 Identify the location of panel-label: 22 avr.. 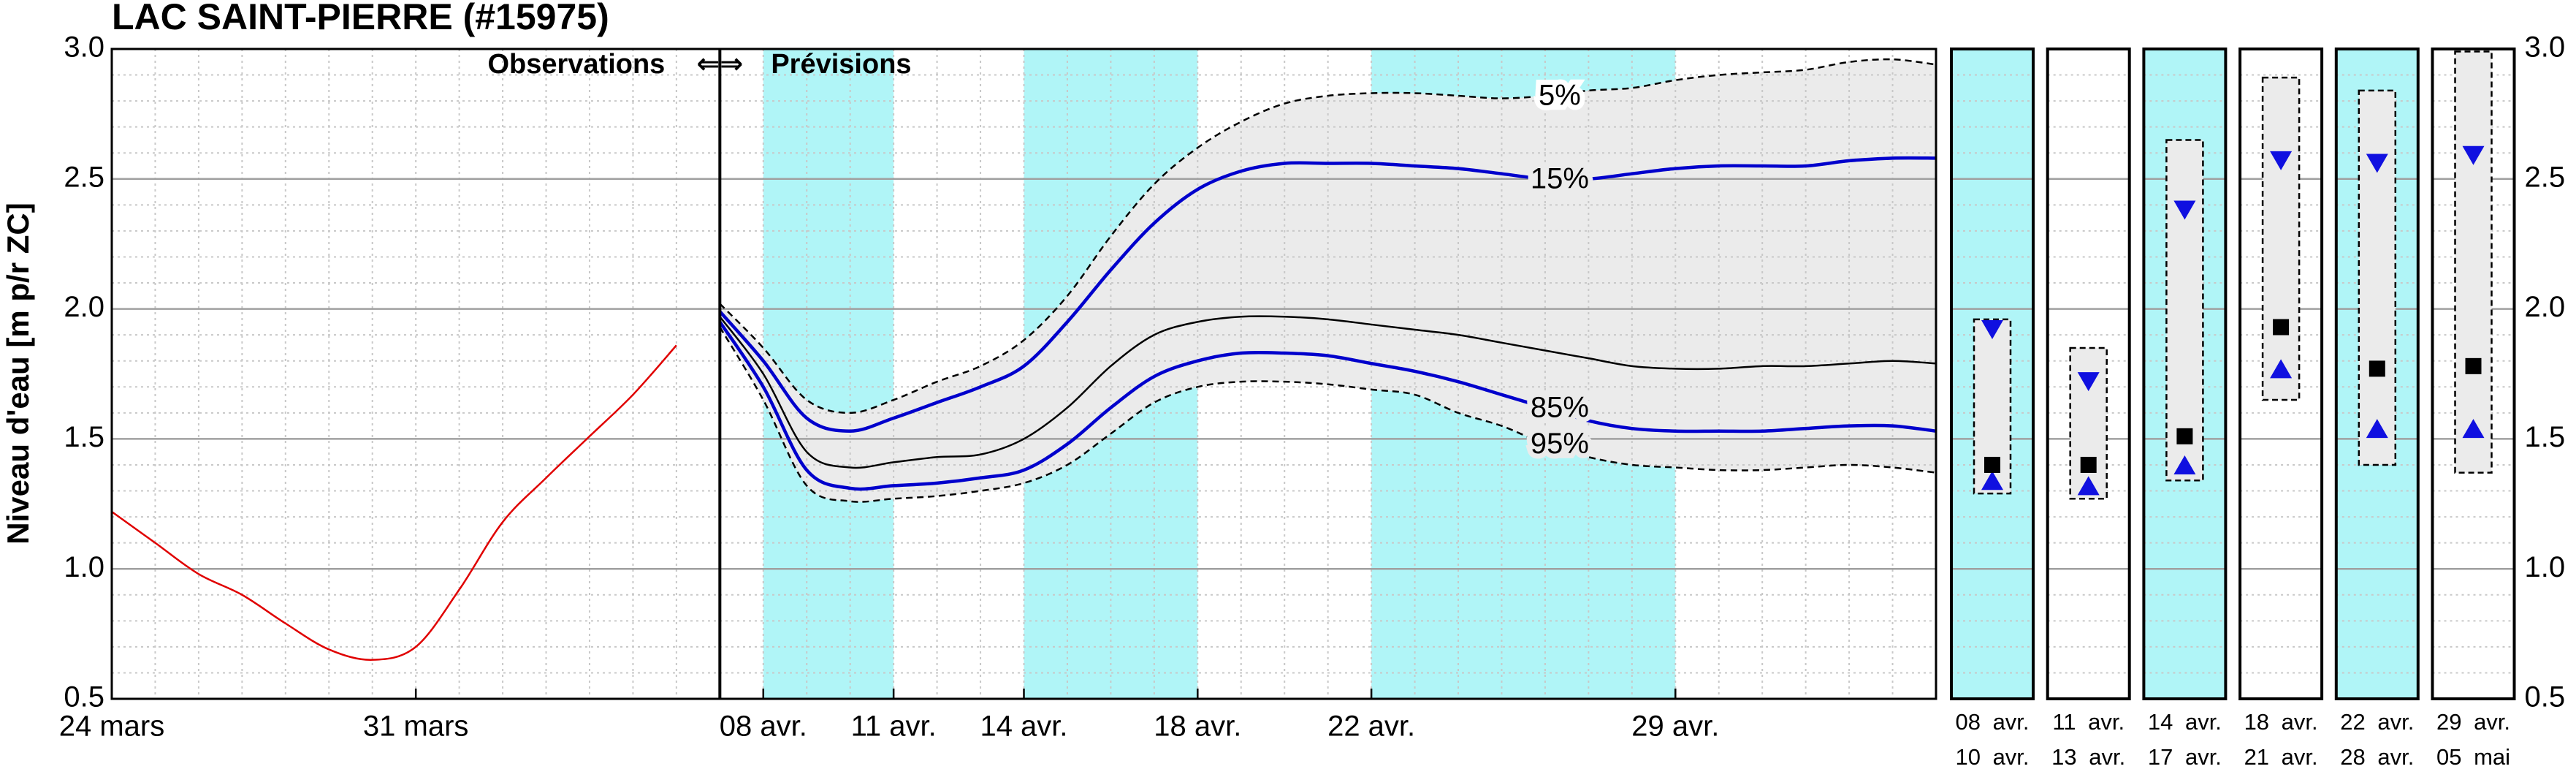
(2377, 722).